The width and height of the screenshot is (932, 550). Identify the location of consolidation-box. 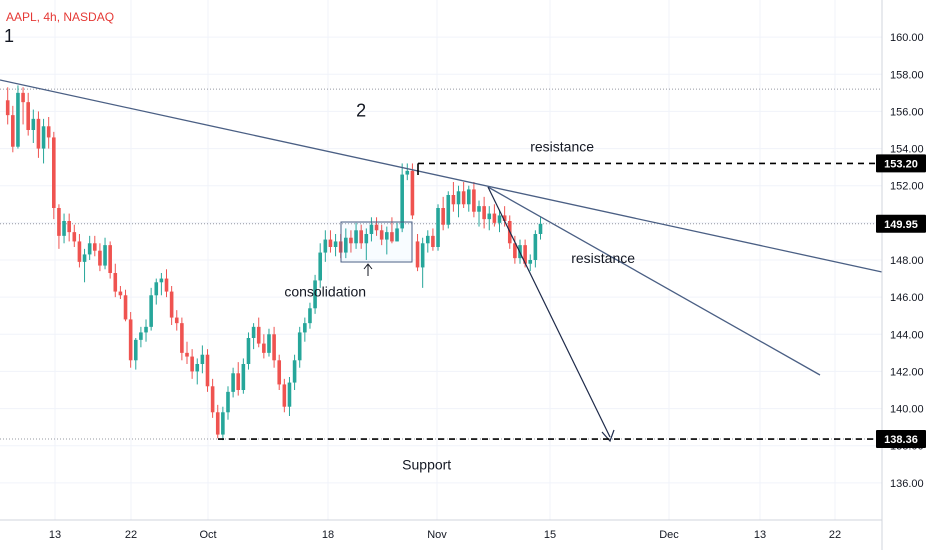
(376, 242).